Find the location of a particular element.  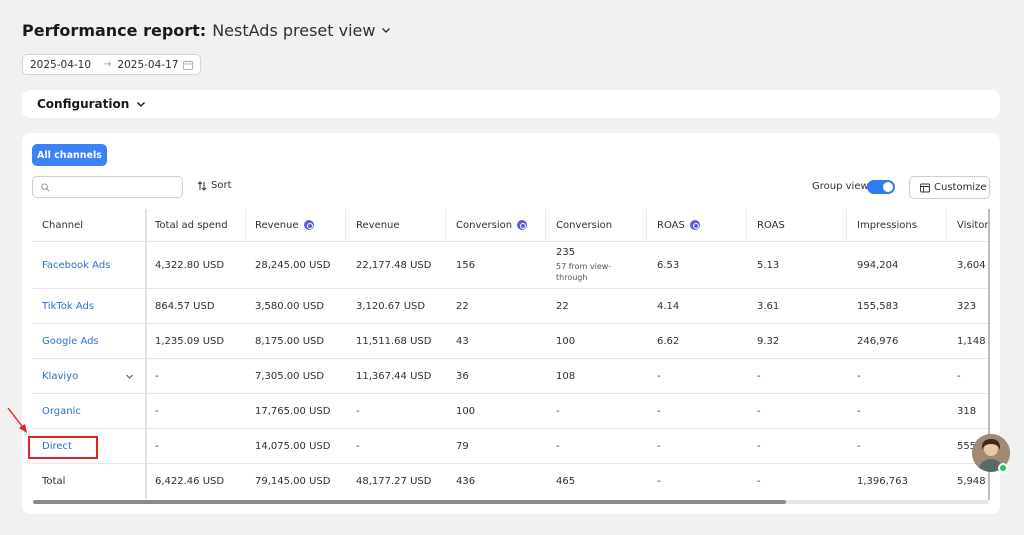

horizontal-scrollbar is located at coordinates (511, 502).